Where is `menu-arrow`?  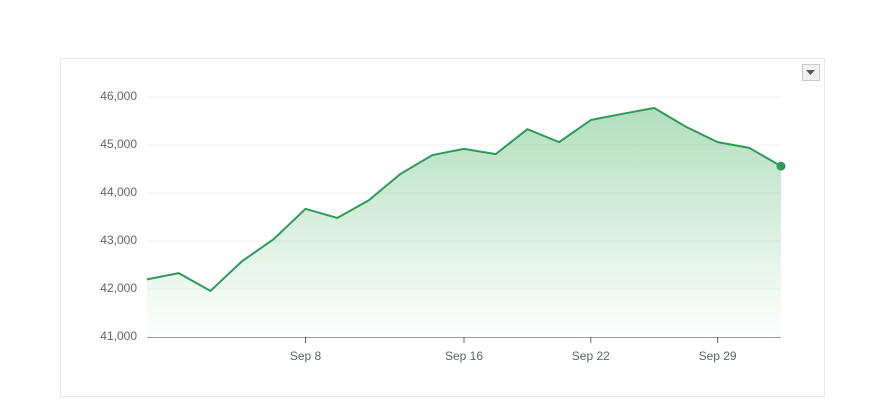
menu-arrow is located at coordinates (810, 72).